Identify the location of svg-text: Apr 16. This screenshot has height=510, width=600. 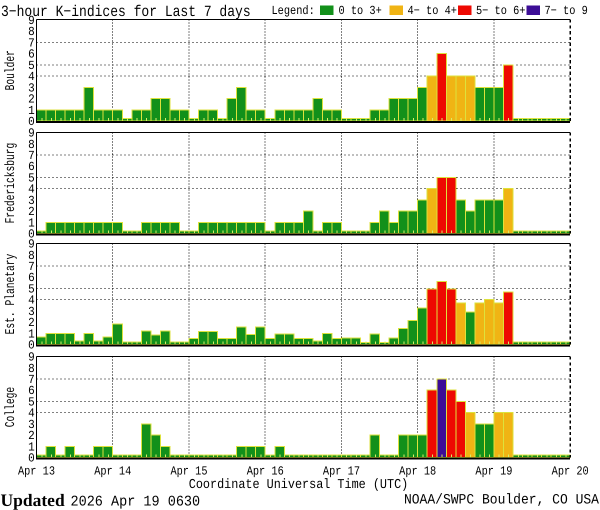
(265, 472).